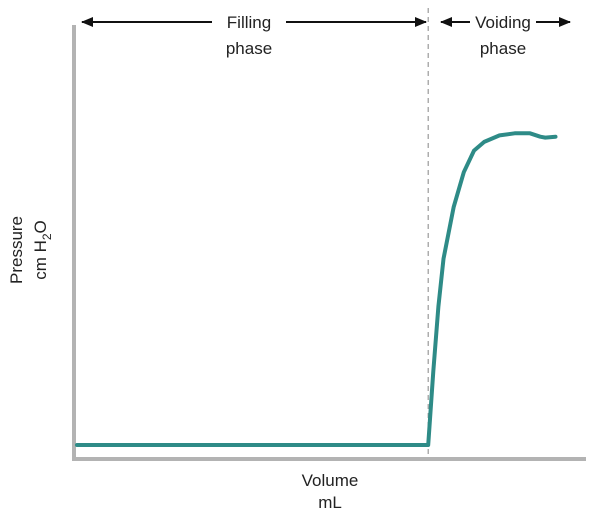 This screenshot has width=589, height=512. What do you see at coordinates (40, 226) in the screenshot?
I see `y-axis-unit-suffix: O` at bounding box center [40, 226].